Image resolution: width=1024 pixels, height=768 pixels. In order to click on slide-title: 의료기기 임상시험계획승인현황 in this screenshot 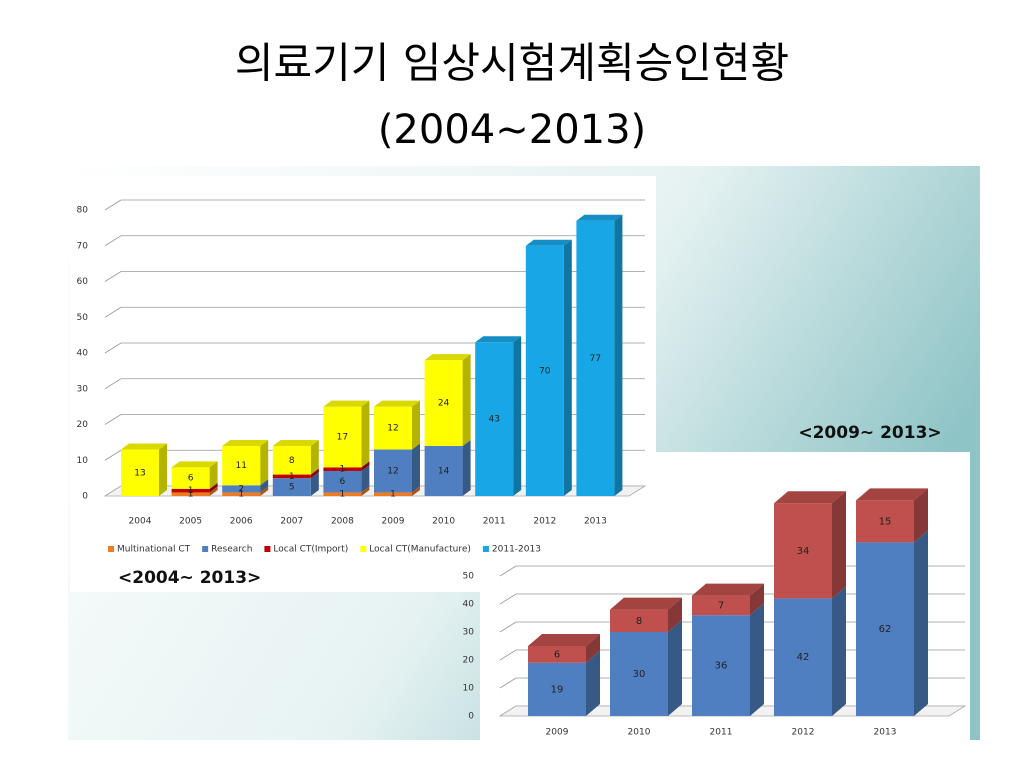, I will do `click(512, 63)`.